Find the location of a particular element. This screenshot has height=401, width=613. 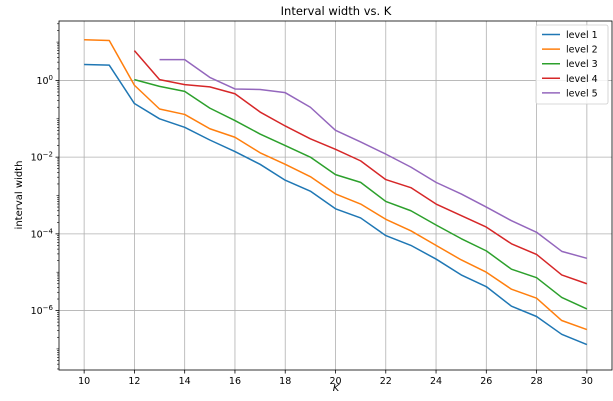

y-tick-label: 10⁻² is located at coordinates (42, 157).